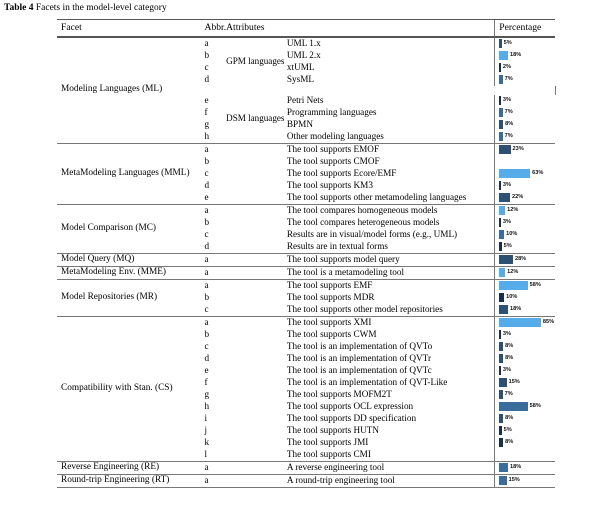 The image size is (611, 532). Describe the element at coordinates (390, 272) in the screenshot. I see `attribute-text: The tool is a metamodeling tool` at that location.